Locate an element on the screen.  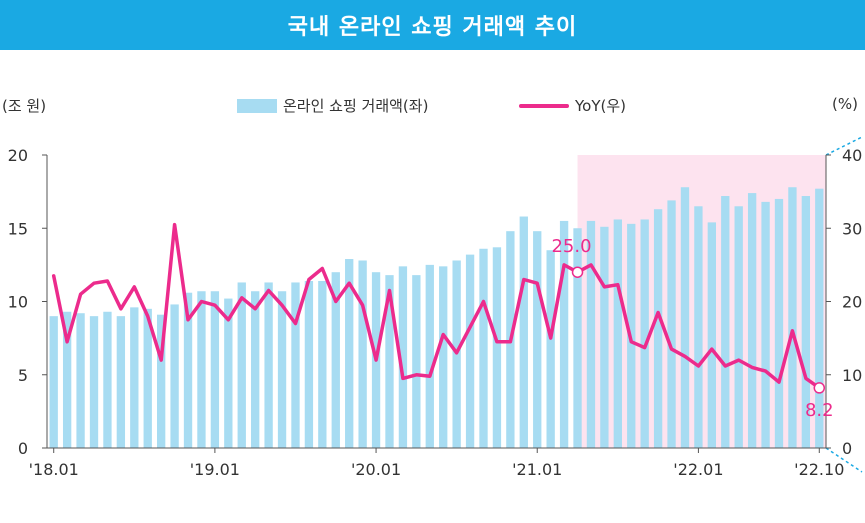
x-tick-label: '19.01 is located at coordinates (215, 469).